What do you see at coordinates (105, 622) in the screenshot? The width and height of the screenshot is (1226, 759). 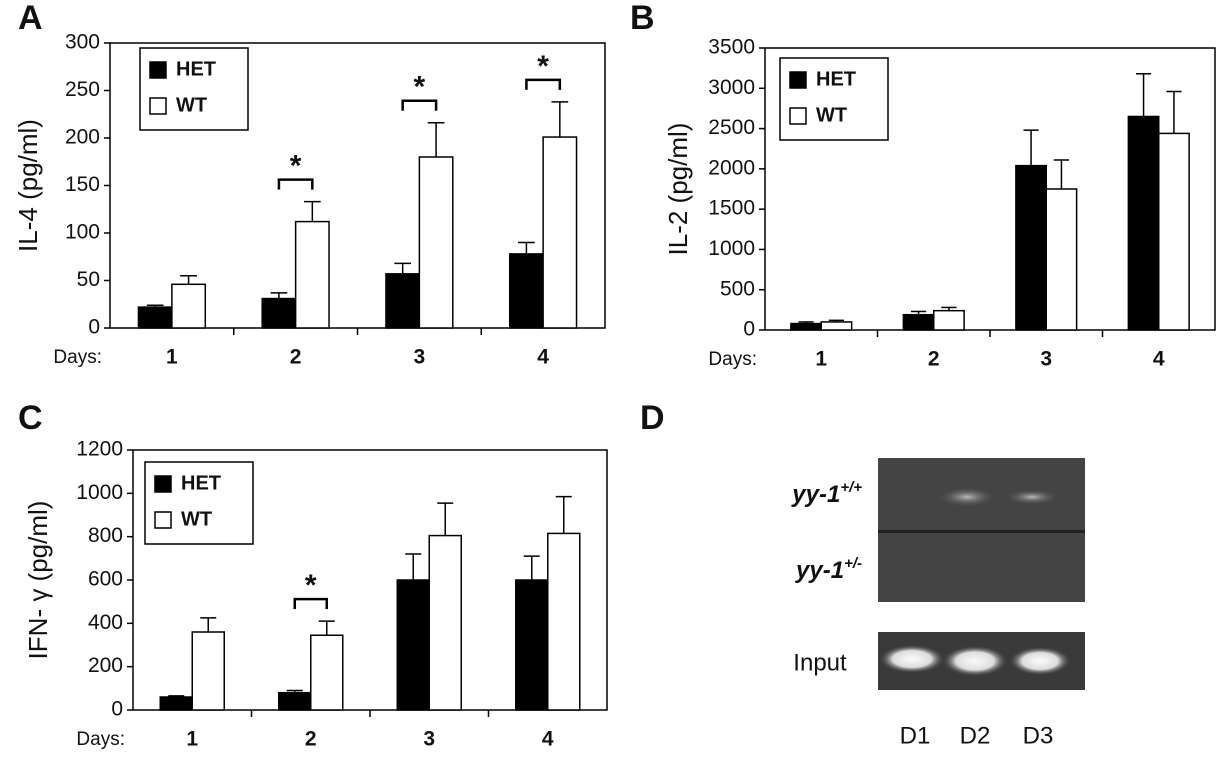 I see `y-tick-label: 400` at bounding box center [105, 622].